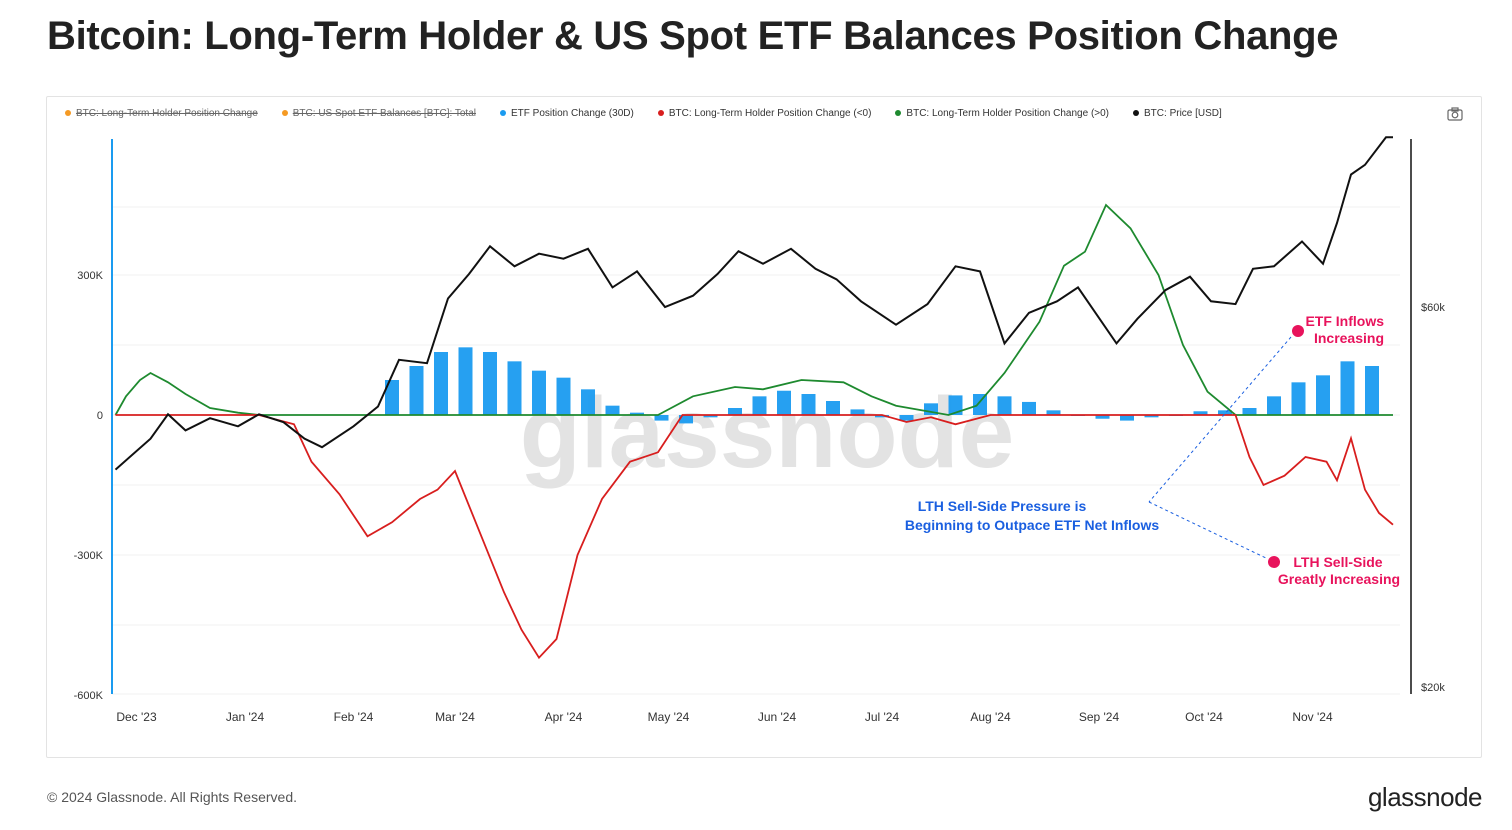 Image resolution: width=1512 pixels, height=830 pixels. I want to click on annotation-marker-etf, so click(1298, 331).